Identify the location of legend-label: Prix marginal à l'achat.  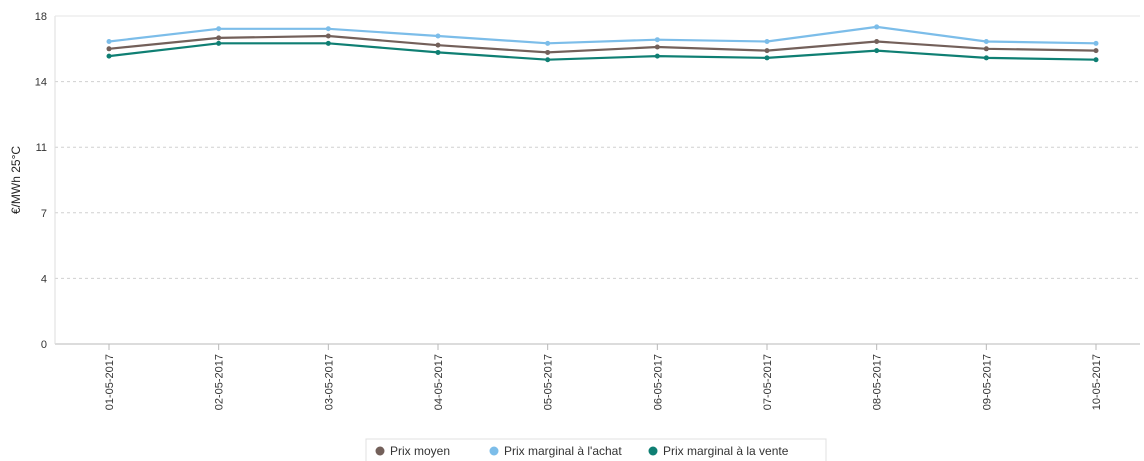
(563, 451).